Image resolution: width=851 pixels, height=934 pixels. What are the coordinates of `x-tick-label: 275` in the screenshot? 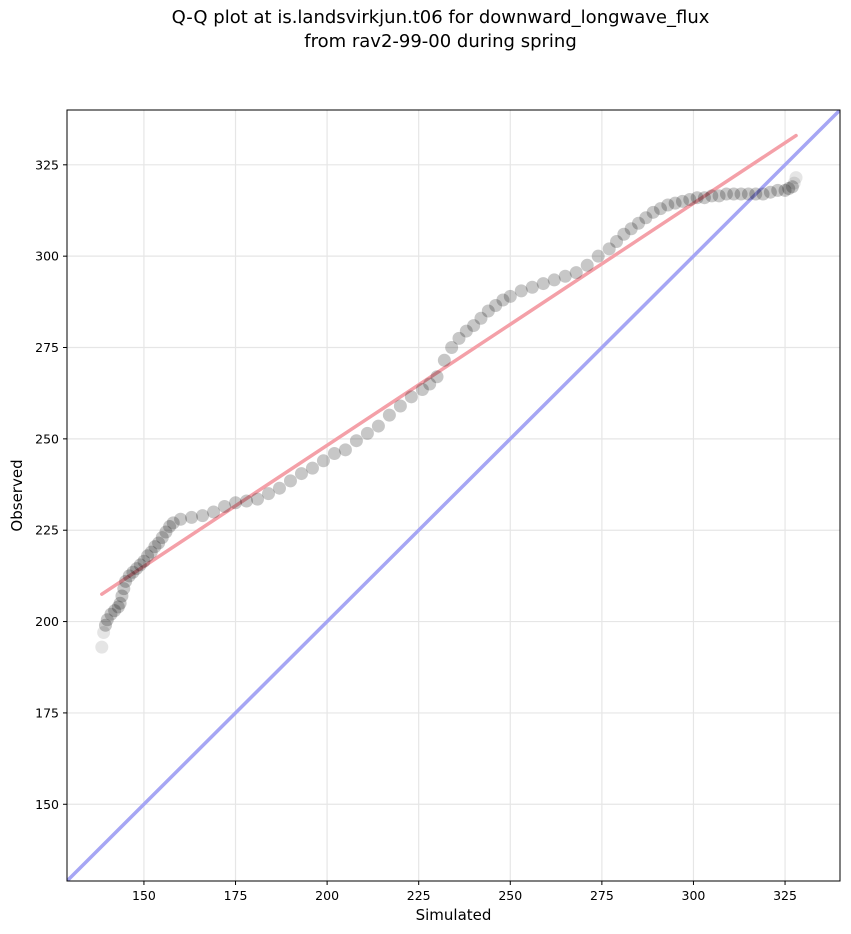 It's located at (602, 895).